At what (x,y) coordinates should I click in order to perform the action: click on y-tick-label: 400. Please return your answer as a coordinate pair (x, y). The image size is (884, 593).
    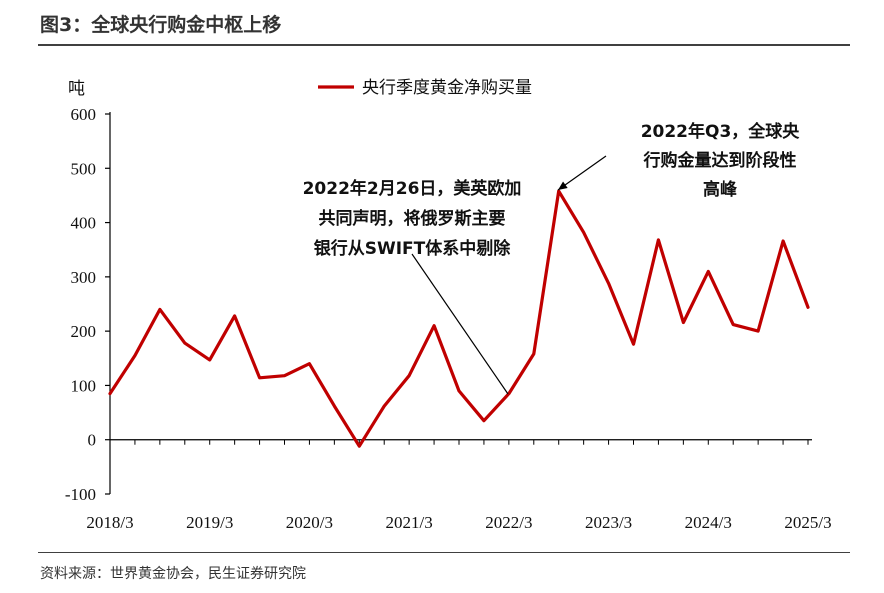
    Looking at the image, I should click on (84, 223).